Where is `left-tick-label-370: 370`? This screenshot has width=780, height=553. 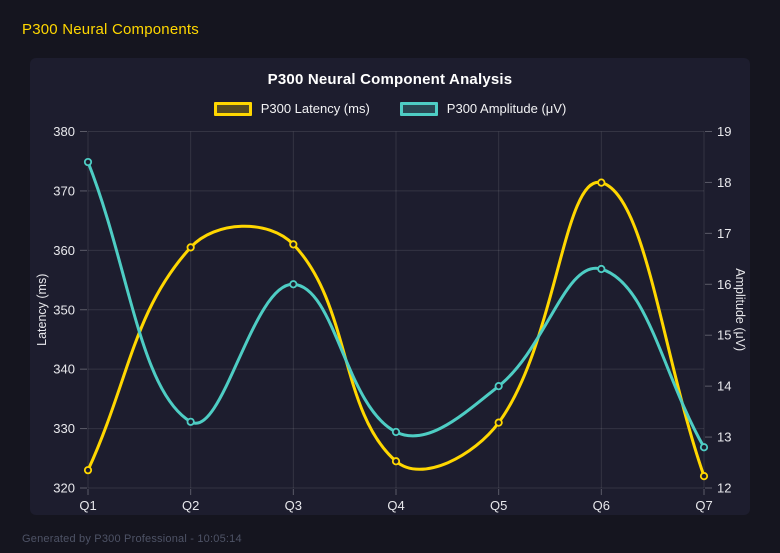
left-tick-label-370: 370 is located at coordinates (64, 190).